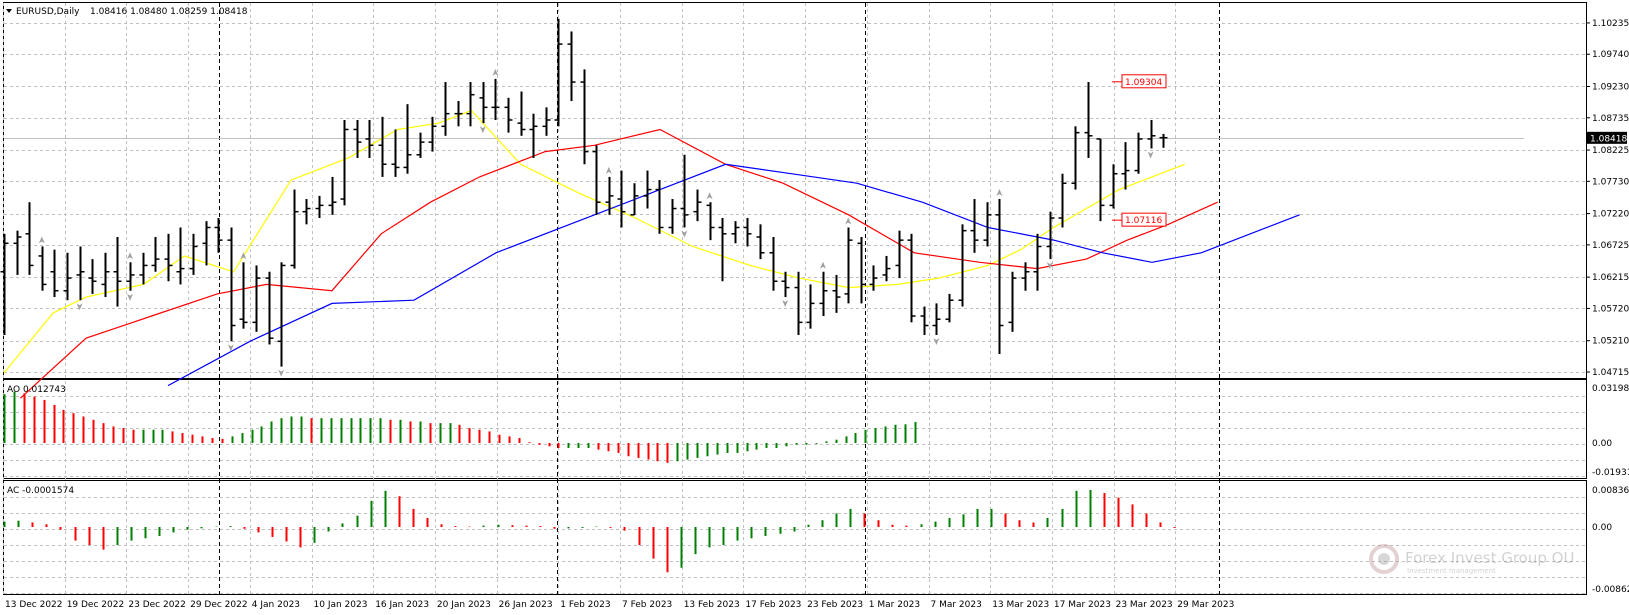 This screenshot has height=615, width=1629. Describe the element at coordinates (894, 605) in the screenshot. I see `date-axis-label: 1 Mar 2023` at that location.